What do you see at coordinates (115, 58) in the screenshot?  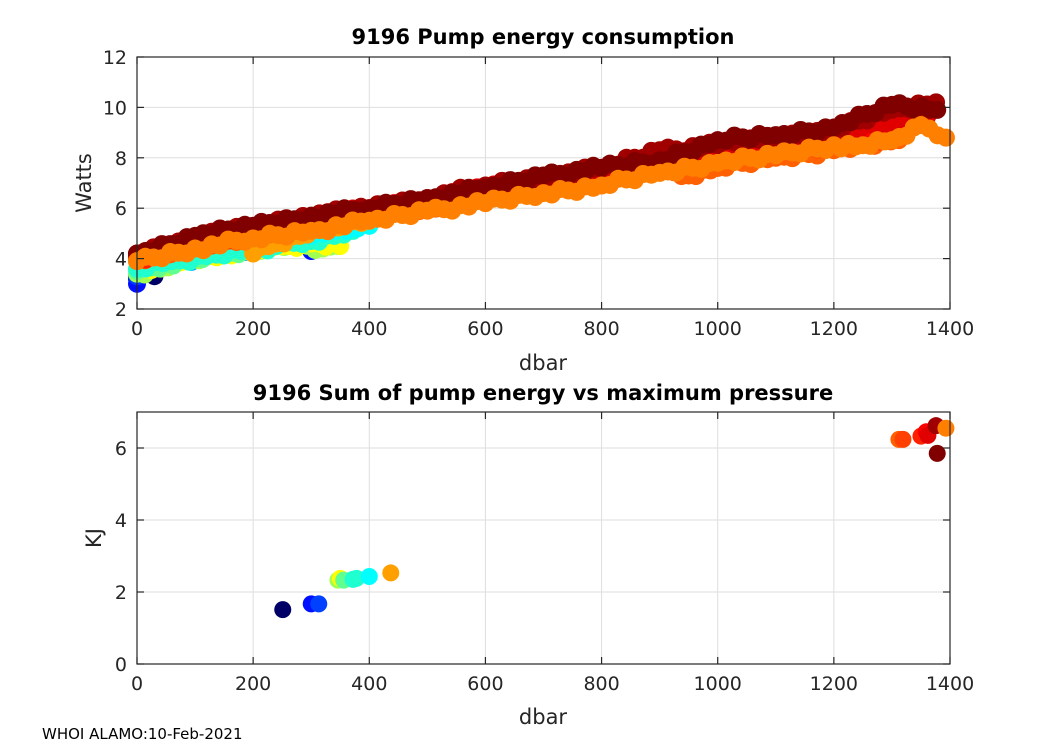 I see `y-tick-label: 12` at bounding box center [115, 58].